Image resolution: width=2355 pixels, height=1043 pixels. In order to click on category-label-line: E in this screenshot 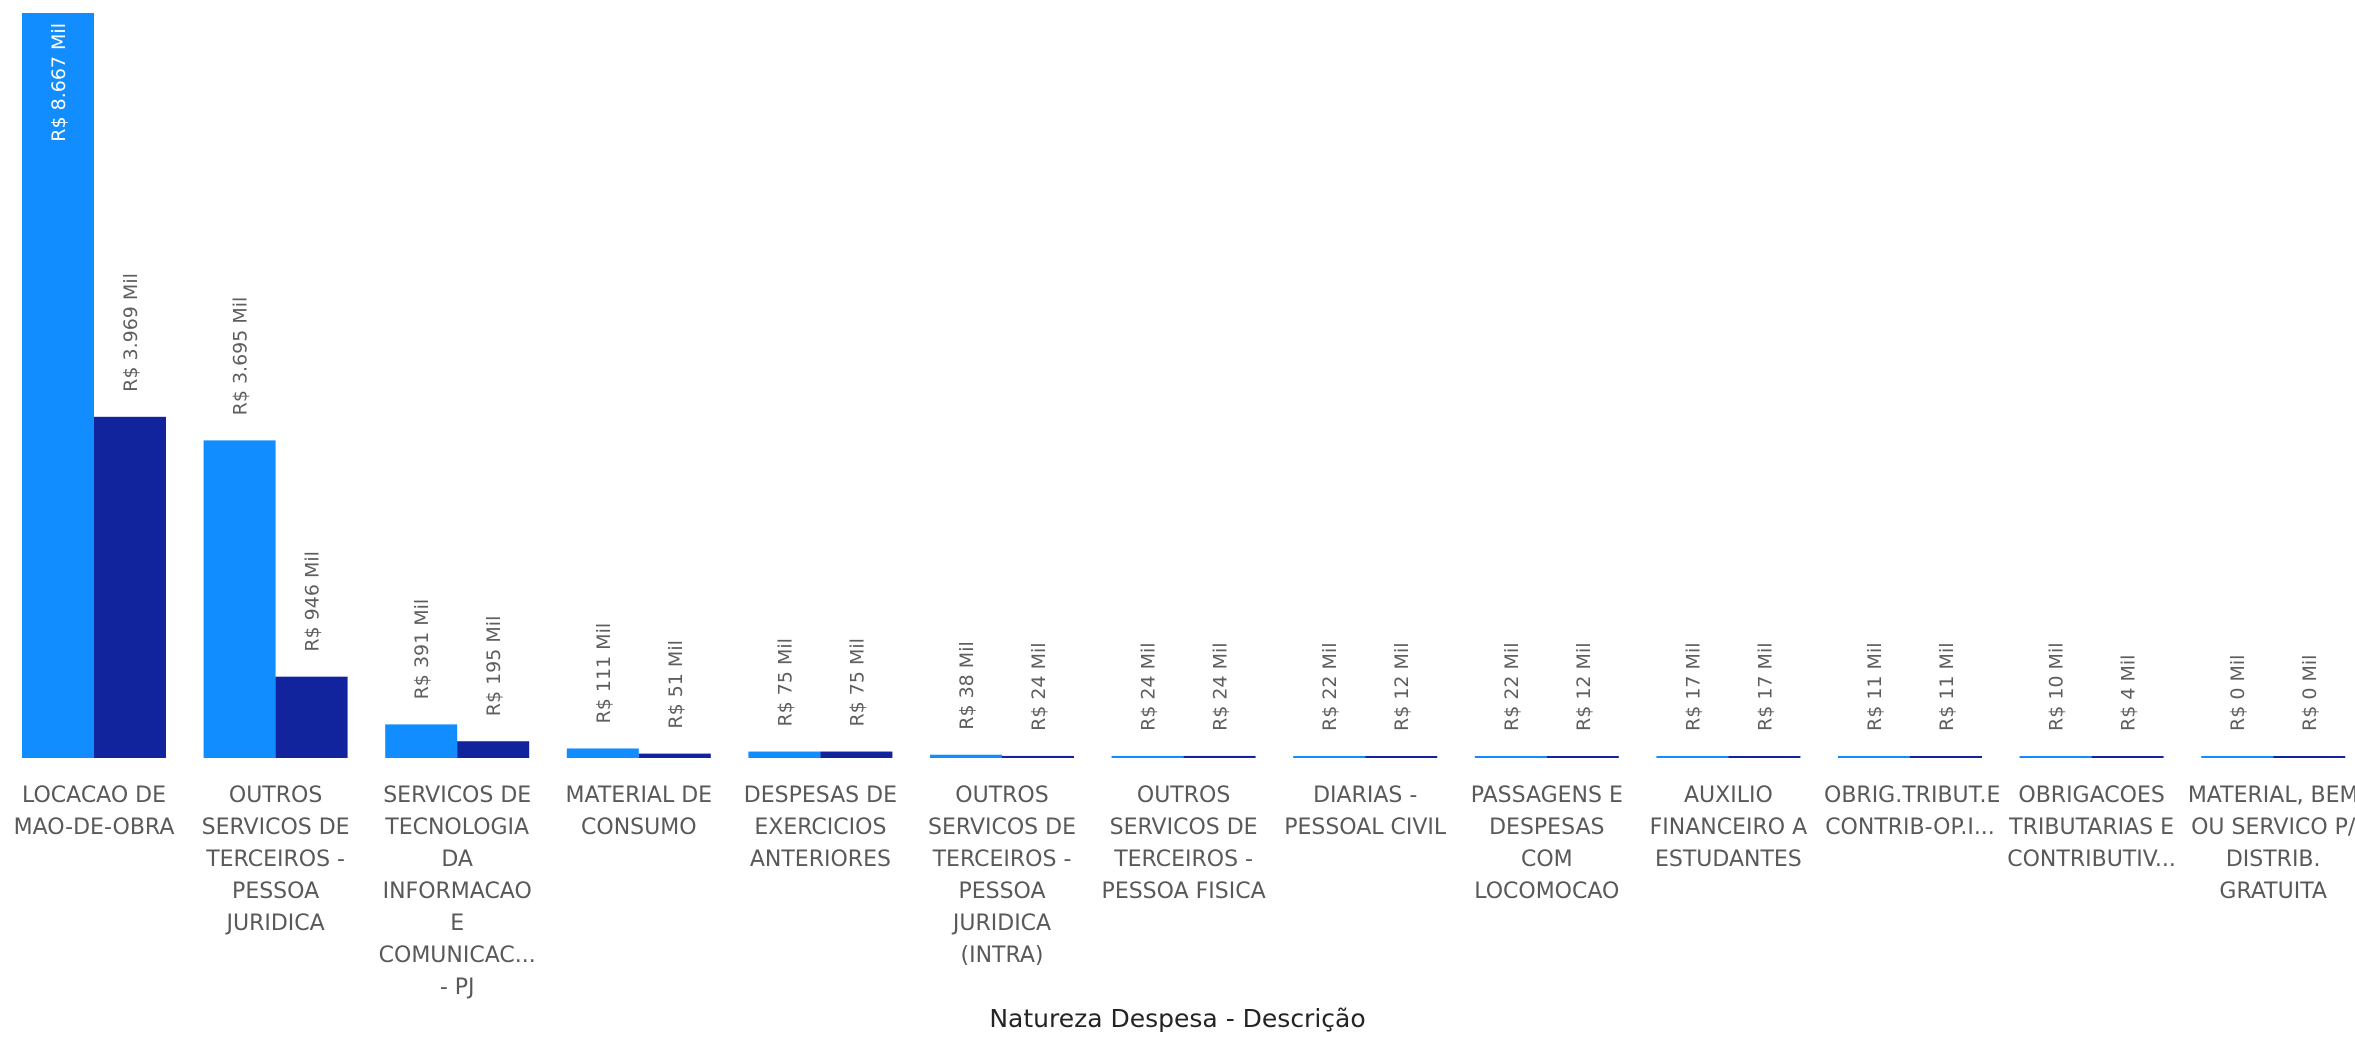, I will do `click(457, 923)`.